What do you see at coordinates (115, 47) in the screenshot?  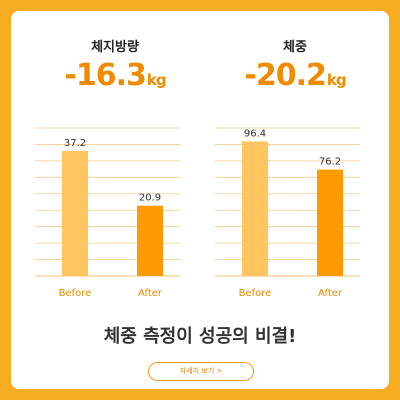 I see `panel-title-body-fat: 체지방량` at bounding box center [115, 47].